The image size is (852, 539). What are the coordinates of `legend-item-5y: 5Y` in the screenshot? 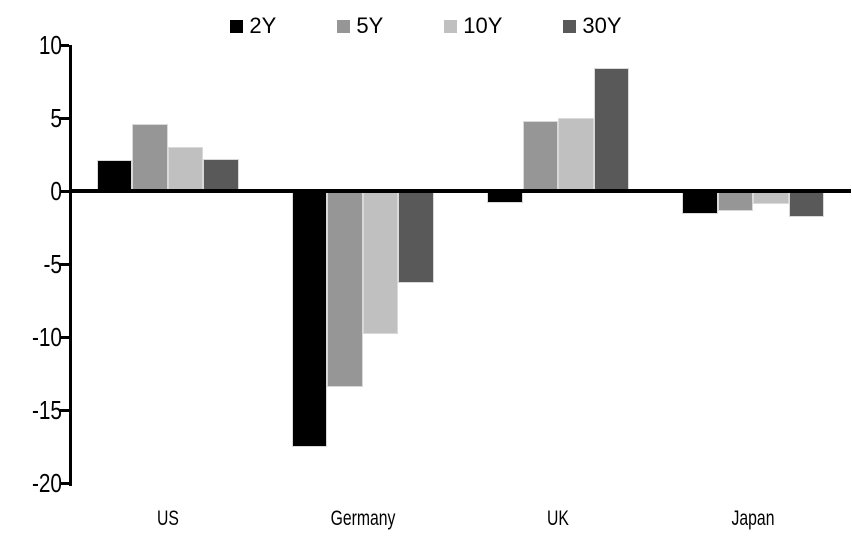 It's located at (360, 26).